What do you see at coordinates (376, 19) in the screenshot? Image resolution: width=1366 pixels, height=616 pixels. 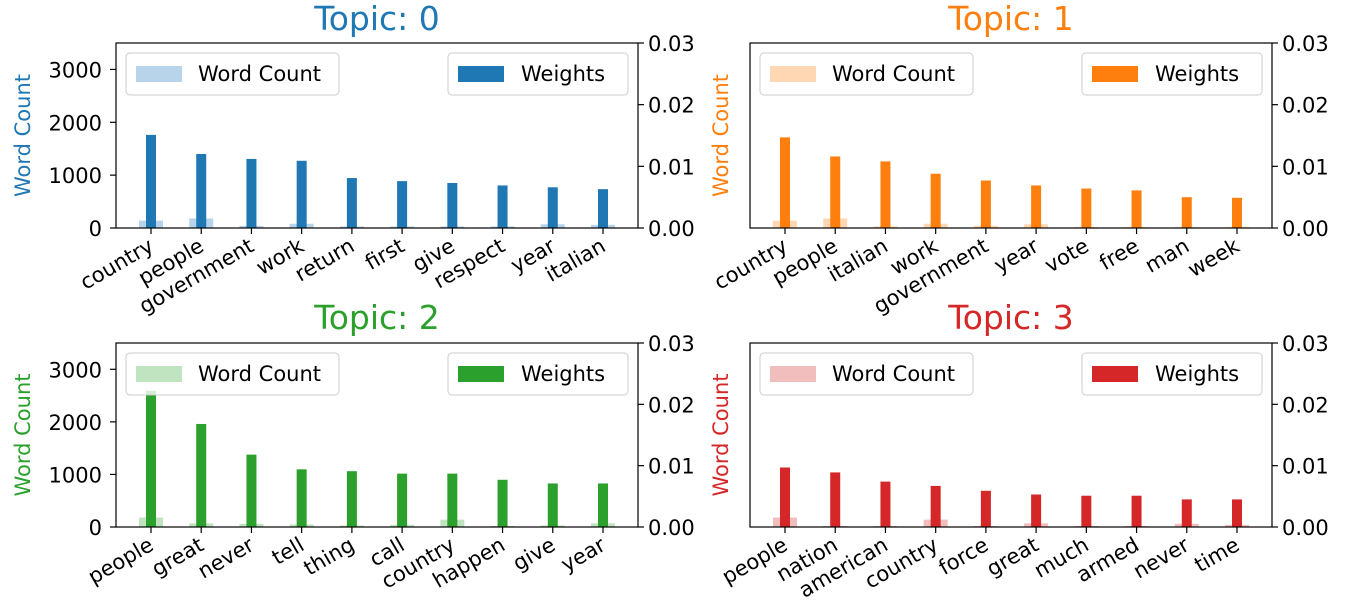 I see `chart-title: Topic: 0` at bounding box center [376, 19].